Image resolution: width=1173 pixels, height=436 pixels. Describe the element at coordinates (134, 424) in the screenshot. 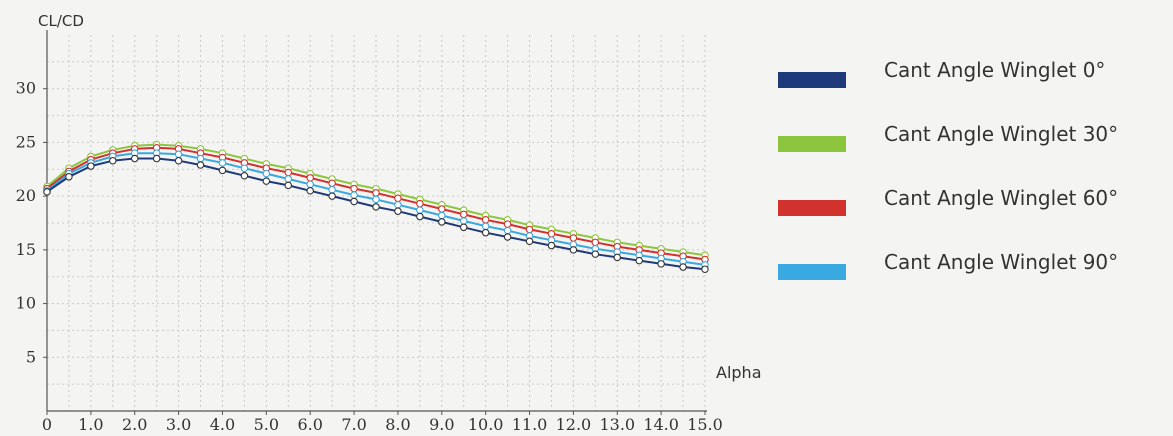

I see `x-tick-label: 2.0` at that location.